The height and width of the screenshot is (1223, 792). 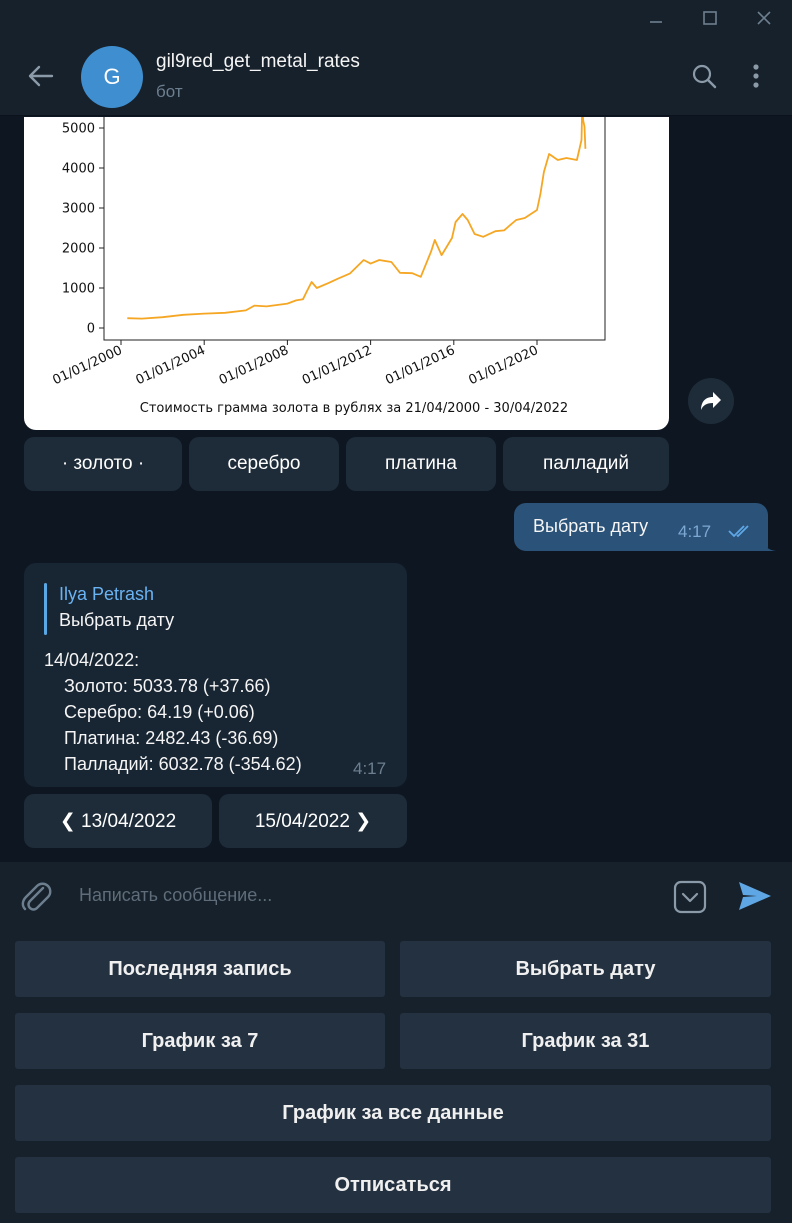 I want to click on avatar: G, so click(x=112, y=77).